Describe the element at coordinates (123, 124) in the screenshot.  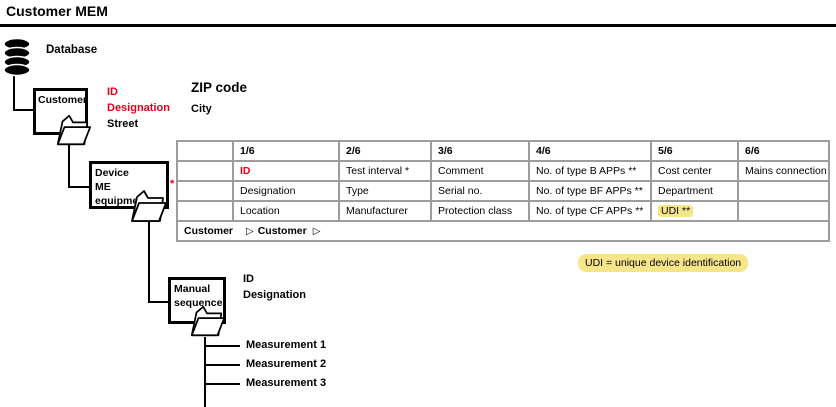
I see `customer-field-street: Street` at that location.